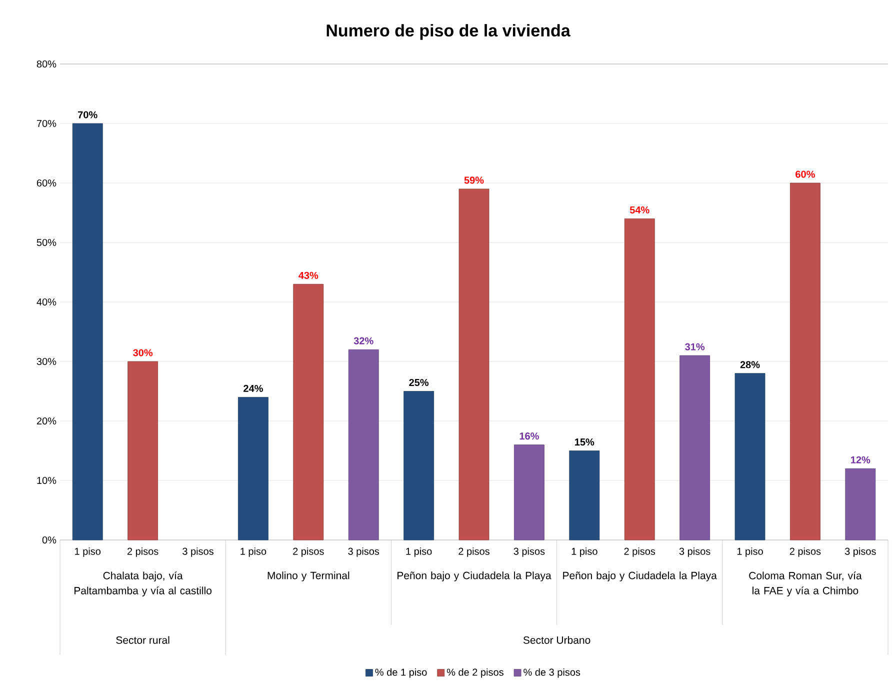  I want to click on data-label: 12%, so click(860, 460).